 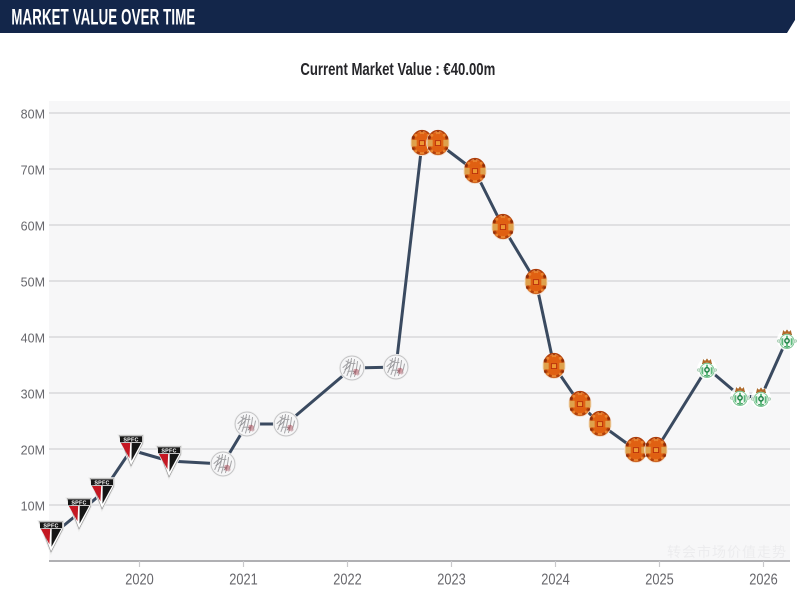 What do you see at coordinates (33, 227) in the screenshot?
I see `svg-text: 60M` at bounding box center [33, 227].